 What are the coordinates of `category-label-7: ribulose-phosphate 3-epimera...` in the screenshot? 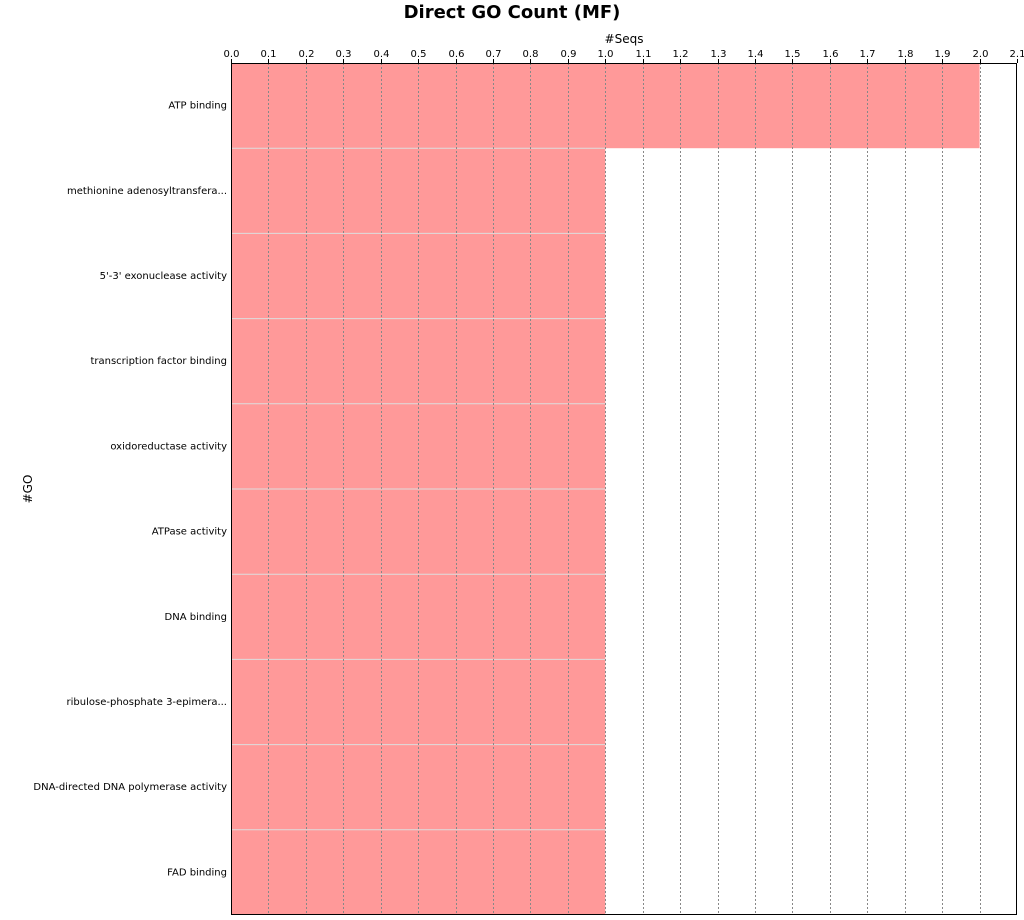 It's located at (147, 702).